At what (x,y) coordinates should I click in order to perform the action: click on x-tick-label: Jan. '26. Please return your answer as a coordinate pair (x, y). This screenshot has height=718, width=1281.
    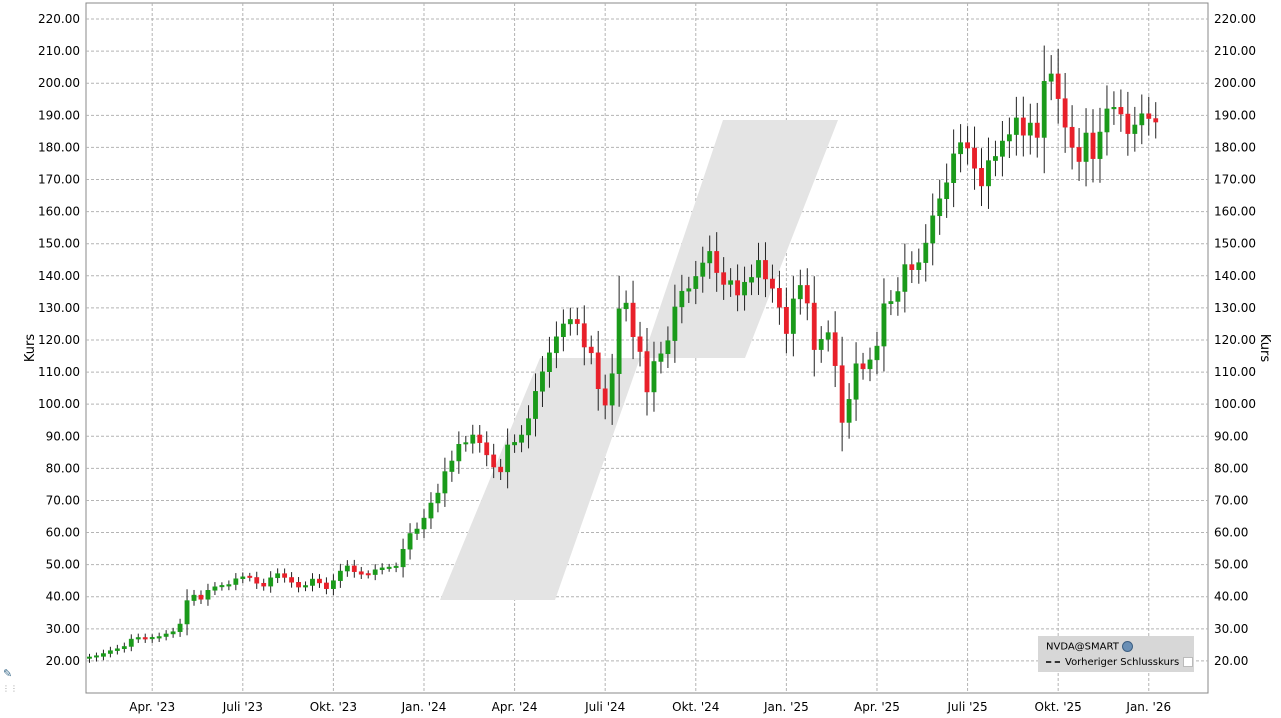
    Looking at the image, I should click on (1148, 707).